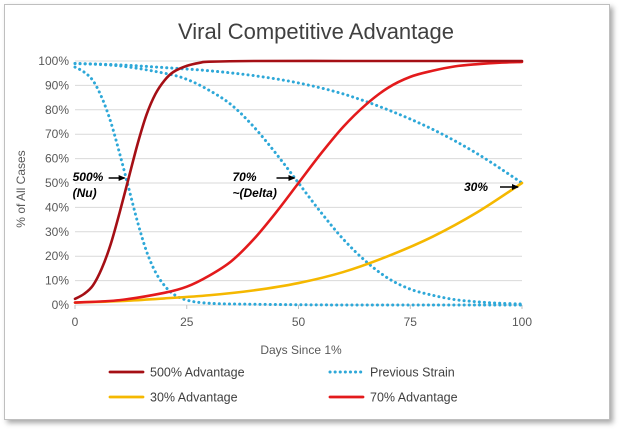 This screenshot has width=620, height=430. I want to click on y-tick-label: 100%, so click(53, 61).